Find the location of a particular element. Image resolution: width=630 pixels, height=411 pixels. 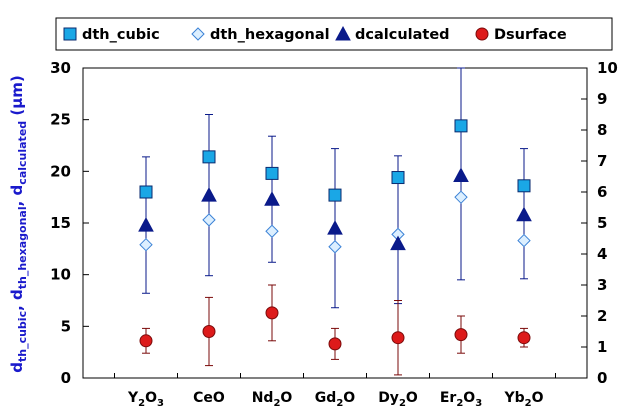

left-tick-label: 0 is located at coordinates (66, 378).